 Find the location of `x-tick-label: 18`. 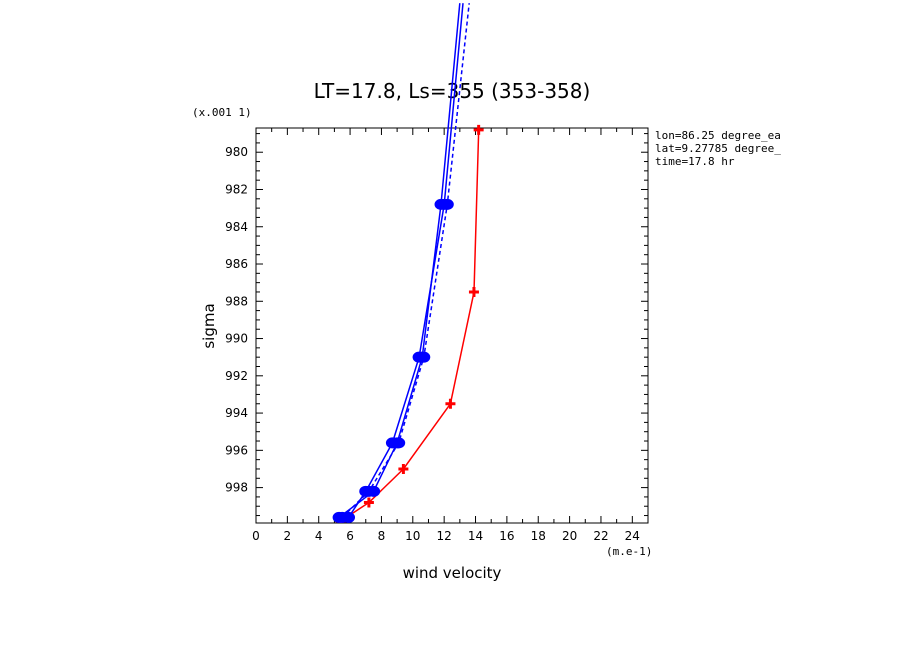

x-tick-label: 18 is located at coordinates (538, 536).